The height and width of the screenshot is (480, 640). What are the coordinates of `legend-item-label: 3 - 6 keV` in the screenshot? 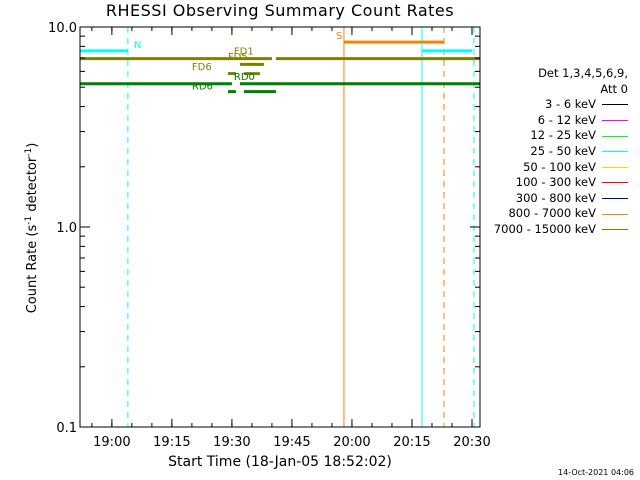 It's located at (570, 104).